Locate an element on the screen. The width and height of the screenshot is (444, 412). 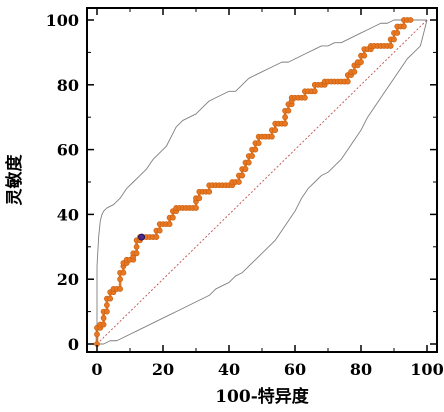
y-tick-label: 40 is located at coordinates (68, 214).